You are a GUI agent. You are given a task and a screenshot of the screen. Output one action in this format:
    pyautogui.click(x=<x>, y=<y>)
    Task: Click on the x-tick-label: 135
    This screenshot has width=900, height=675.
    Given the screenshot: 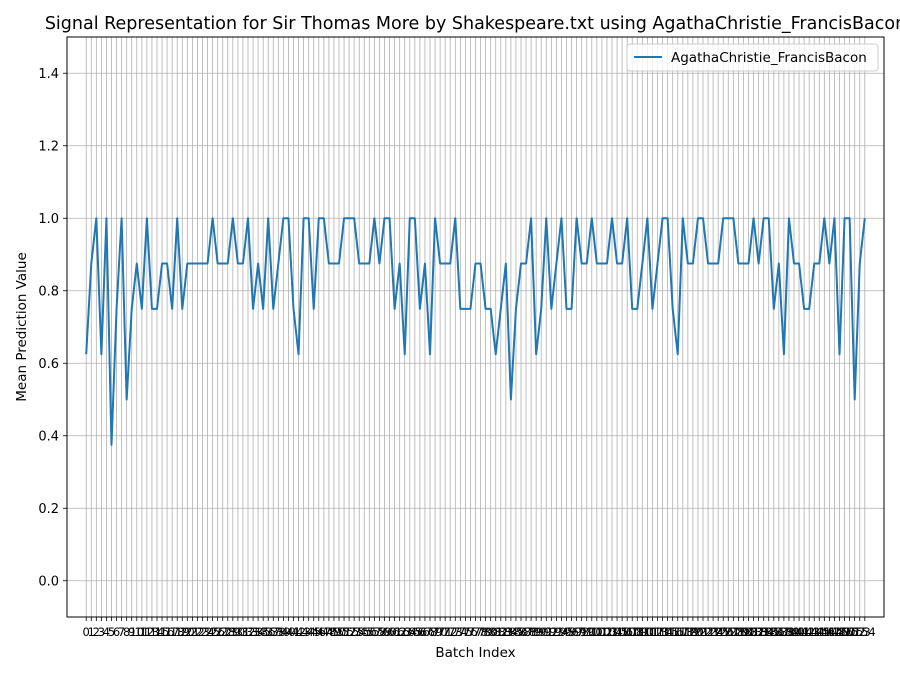 What is the action you would take?
    pyautogui.click(x=769, y=632)
    